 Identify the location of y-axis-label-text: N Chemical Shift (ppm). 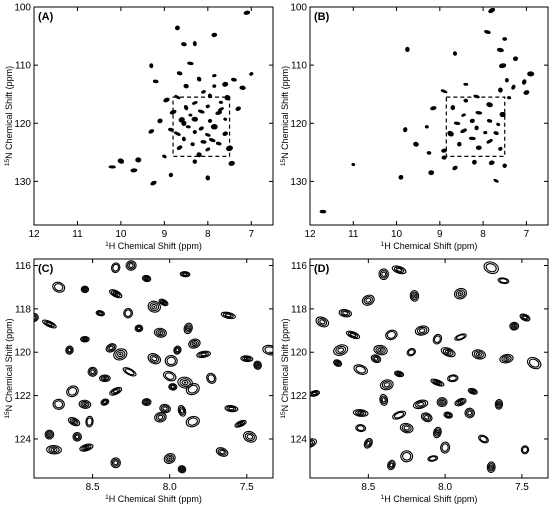
(9, 112).